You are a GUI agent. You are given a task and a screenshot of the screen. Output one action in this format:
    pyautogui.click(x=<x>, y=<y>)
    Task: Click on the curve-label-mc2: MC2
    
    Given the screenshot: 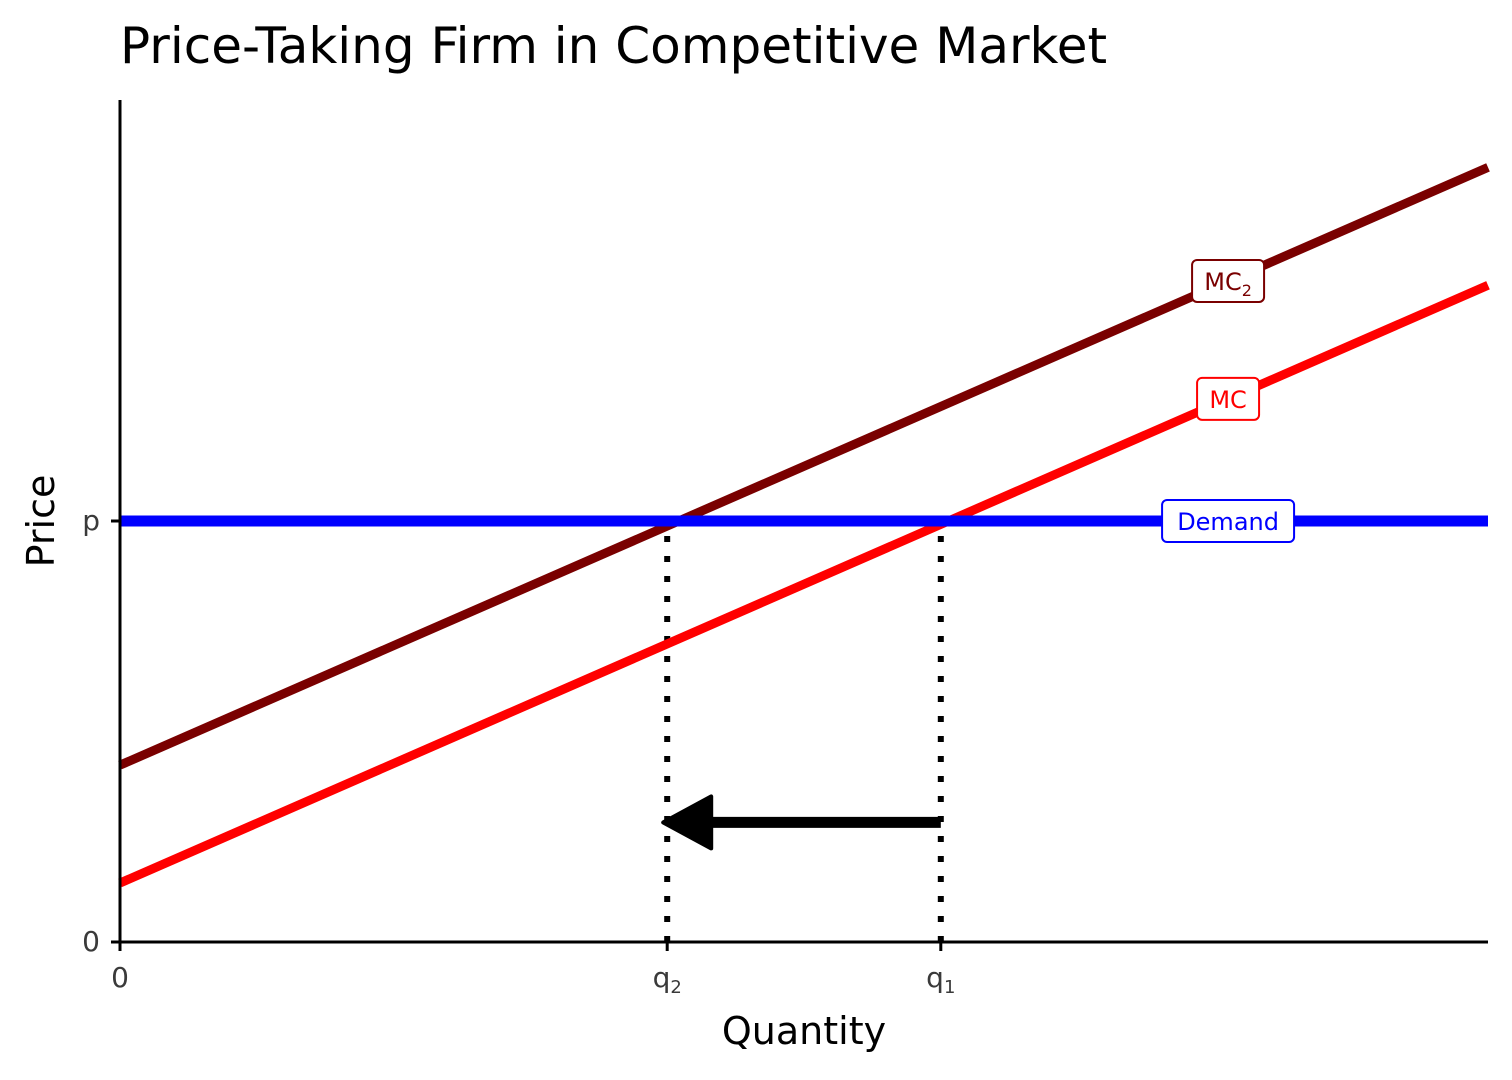 What is the action you would take?
    pyautogui.click(x=1228, y=280)
    